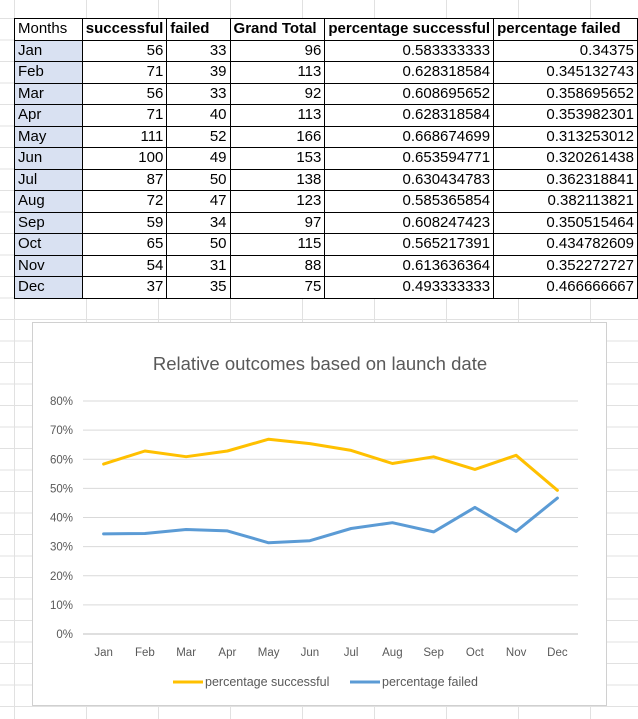 Image resolution: width=638 pixels, height=719 pixels. I want to click on value-cell: 0.352272727, so click(565, 265).